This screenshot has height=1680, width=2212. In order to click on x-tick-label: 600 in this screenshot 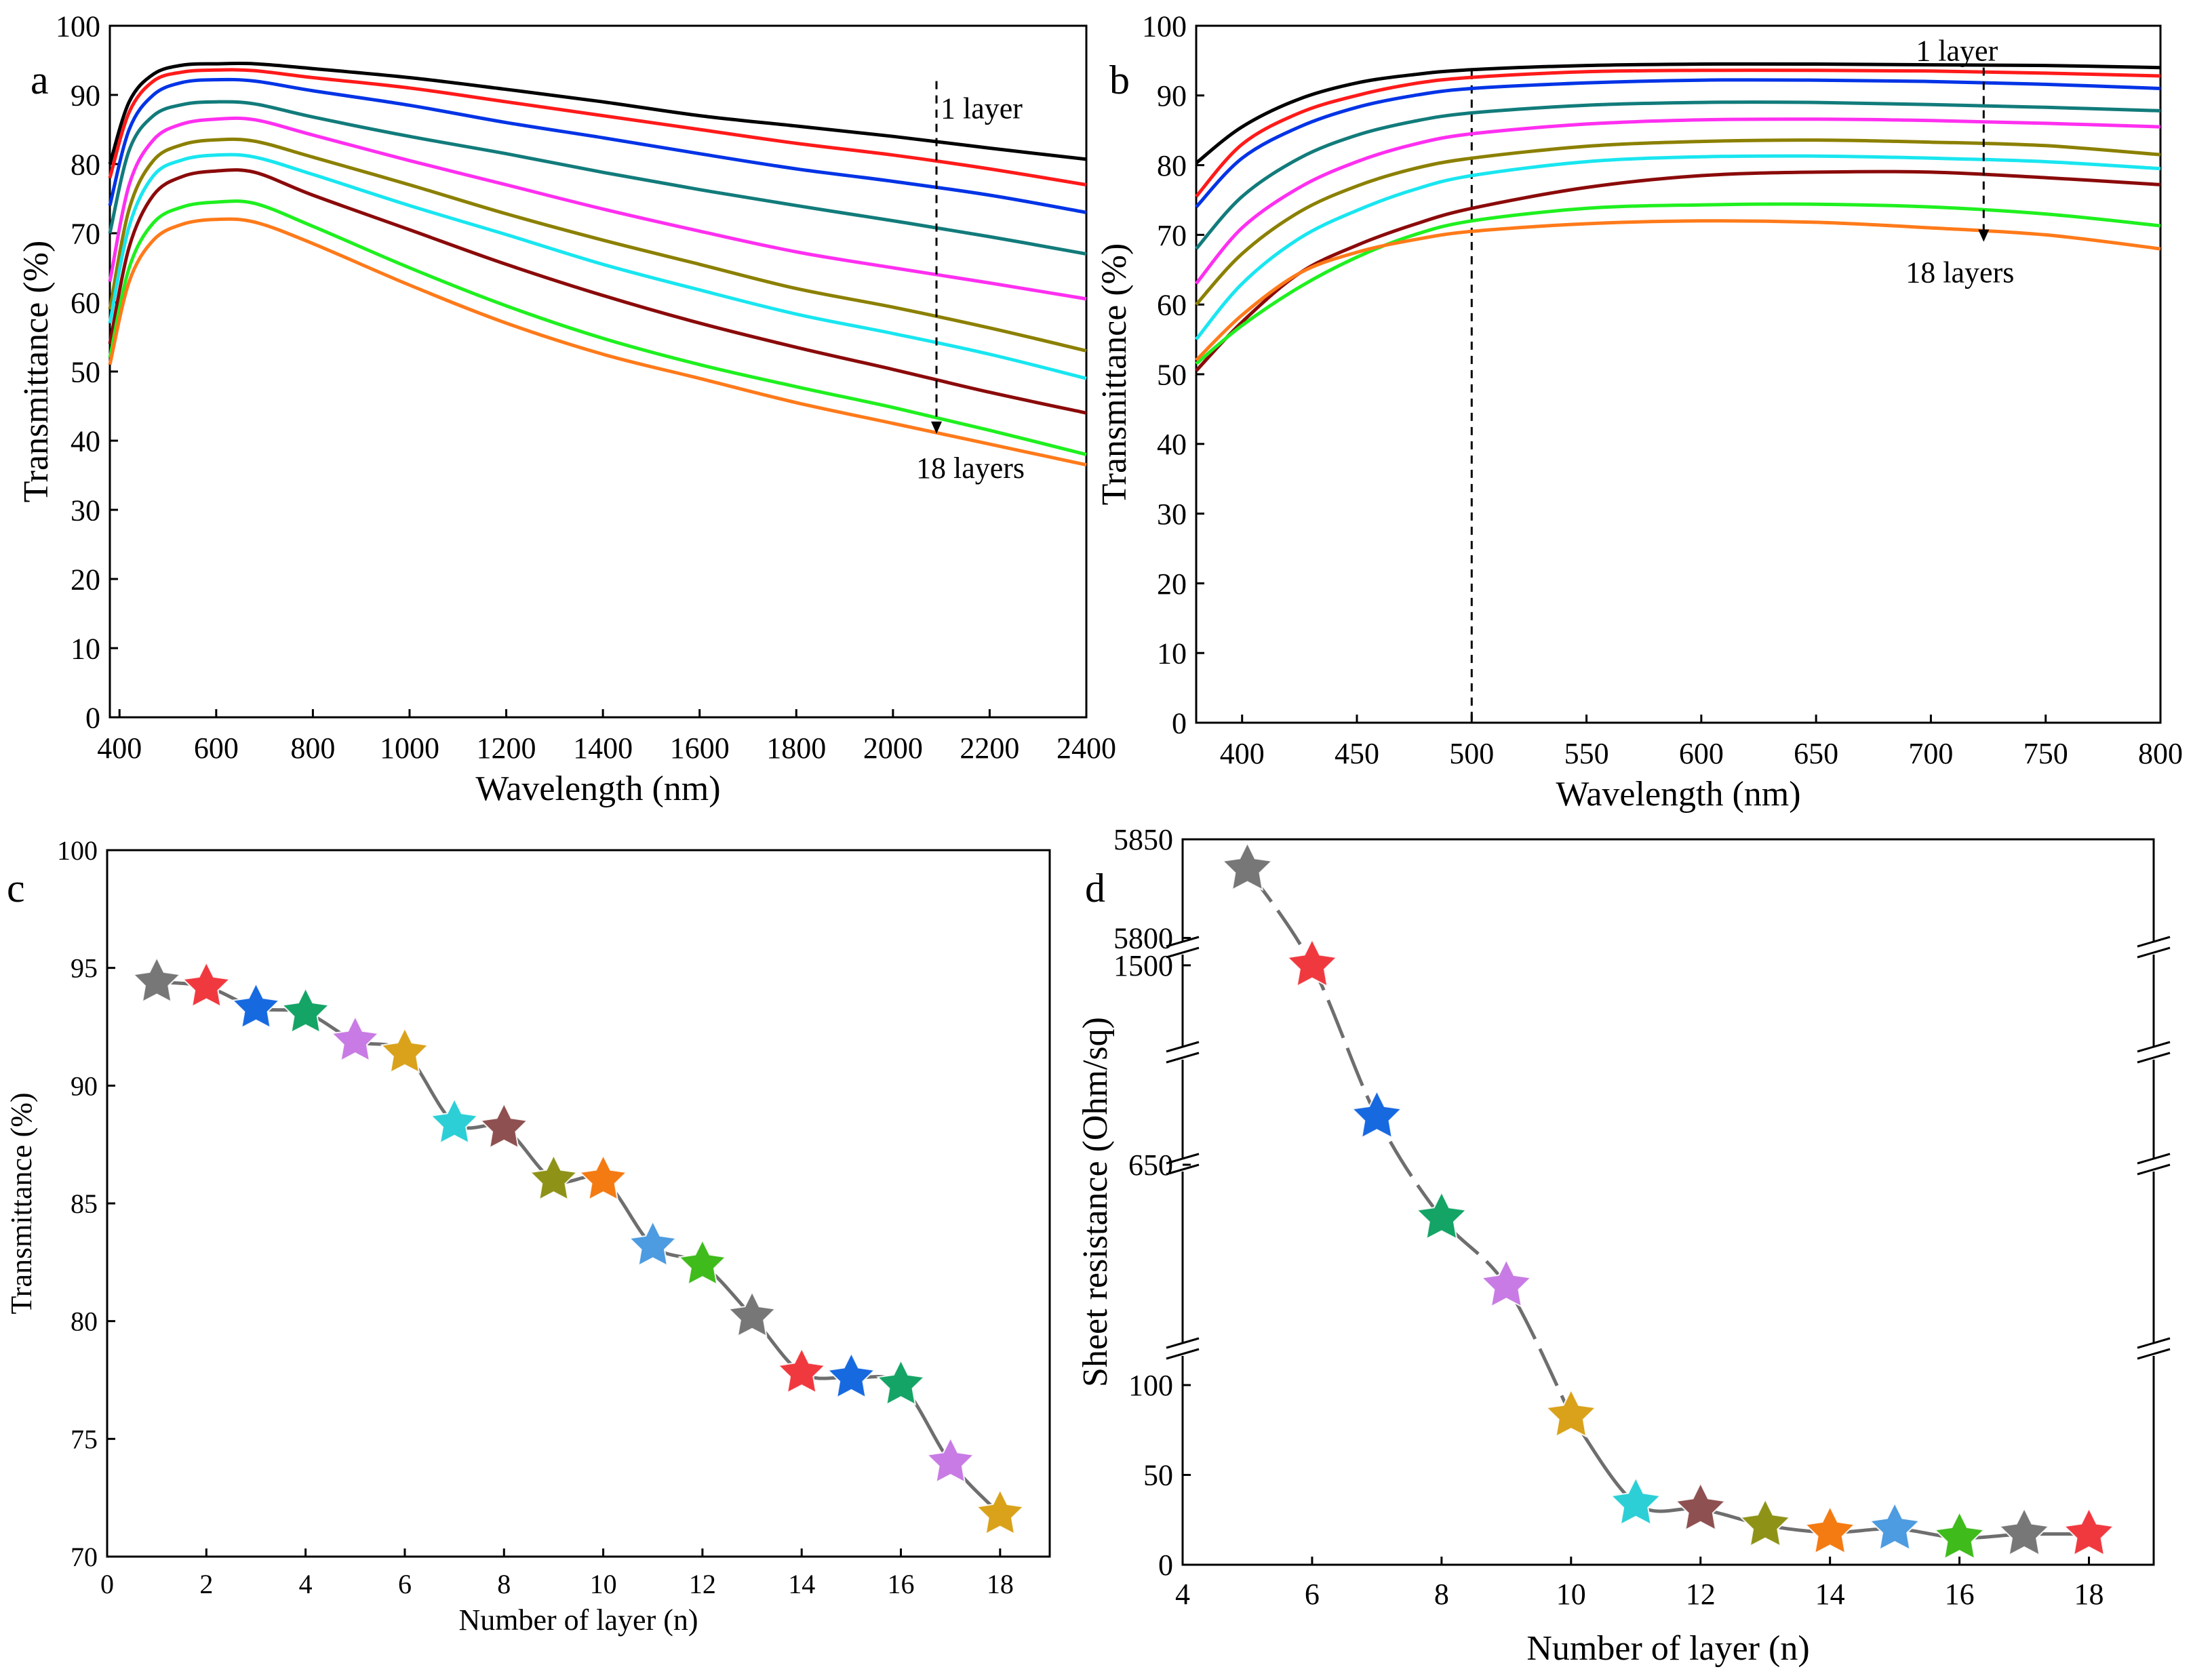, I will do `click(217, 749)`.